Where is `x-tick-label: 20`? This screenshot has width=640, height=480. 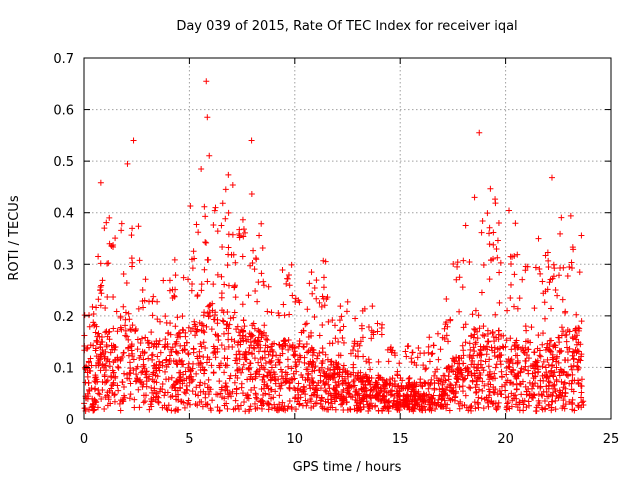 x-tick-label: 20 is located at coordinates (505, 439).